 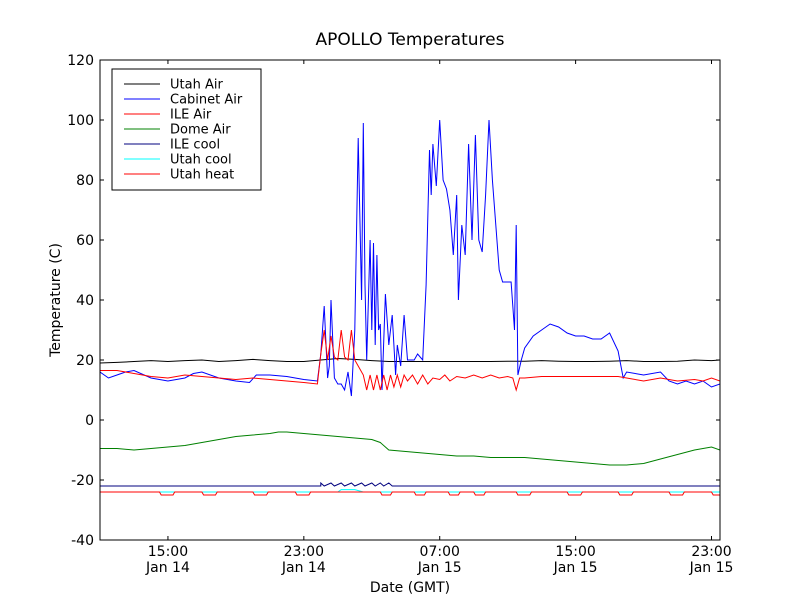 What do you see at coordinates (440, 552) in the screenshot?
I see `x-tick-label-time: 07:00` at bounding box center [440, 552].